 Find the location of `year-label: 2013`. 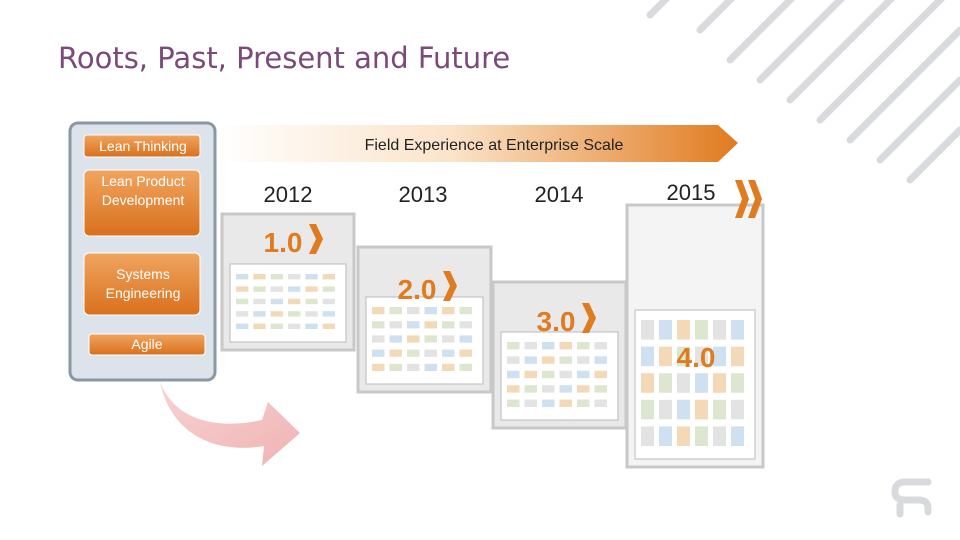

year-label: 2013 is located at coordinates (423, 194).